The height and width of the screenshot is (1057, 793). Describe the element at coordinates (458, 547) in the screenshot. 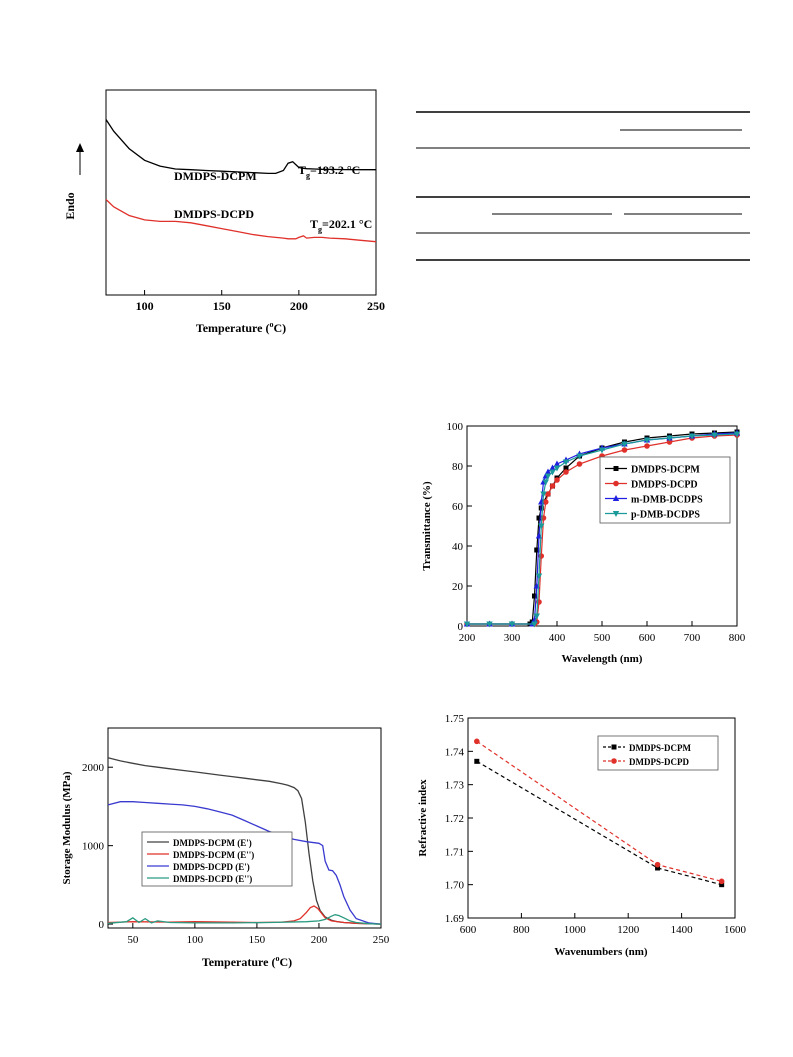

I see `tr-y-tick-label: 40` at that location.